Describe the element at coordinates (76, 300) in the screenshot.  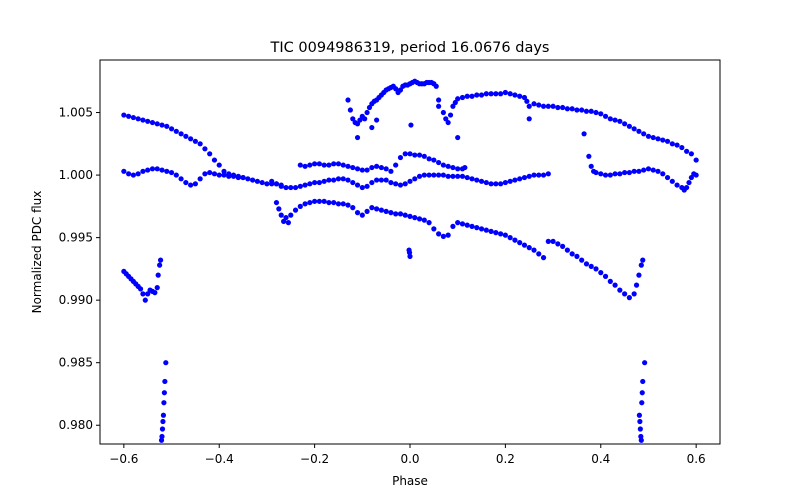
I see `y-tick-label: 0.990` at that location.